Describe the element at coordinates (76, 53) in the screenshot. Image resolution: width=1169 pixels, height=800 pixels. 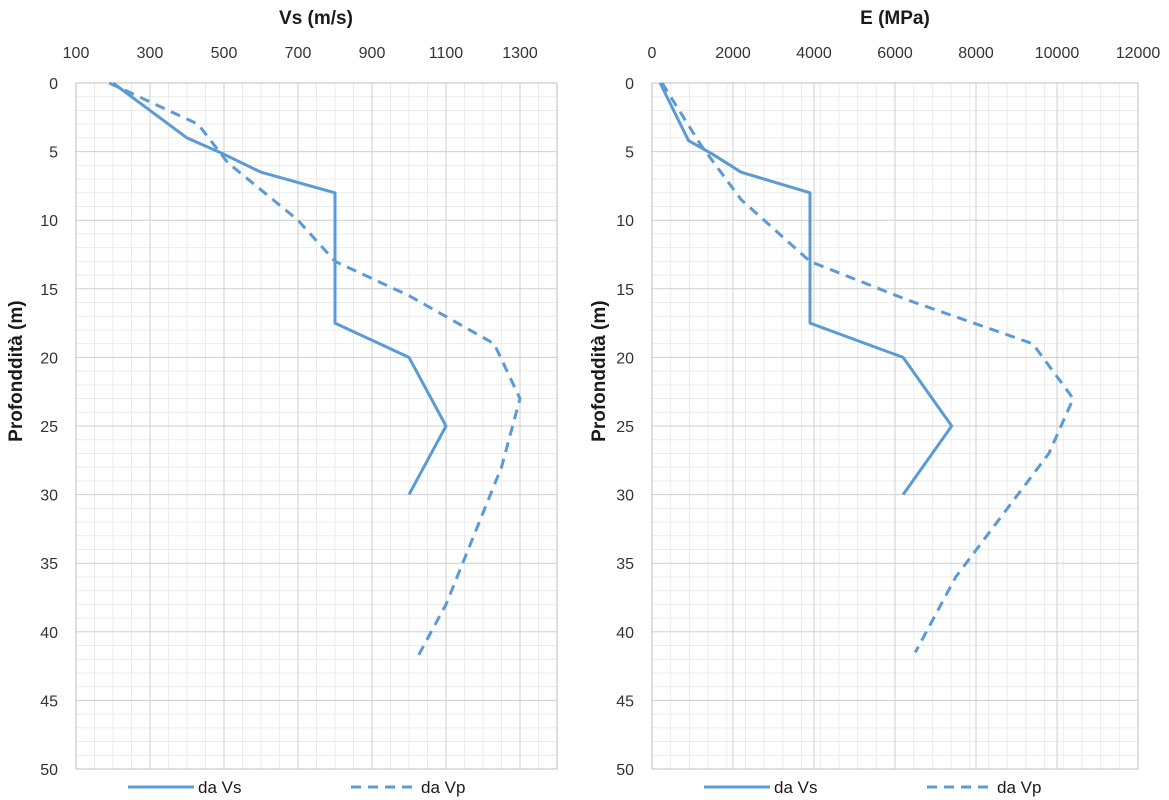
I see `x-tick-label: 100` at that location.